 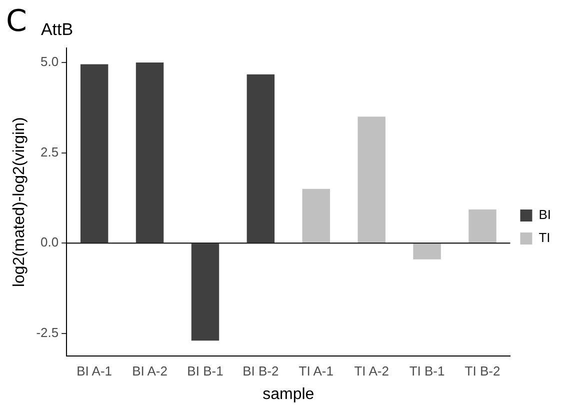 What do you see at coordinates (16, 21) in the screenshot?
I see `text: C` at bounding box center [16, 21].